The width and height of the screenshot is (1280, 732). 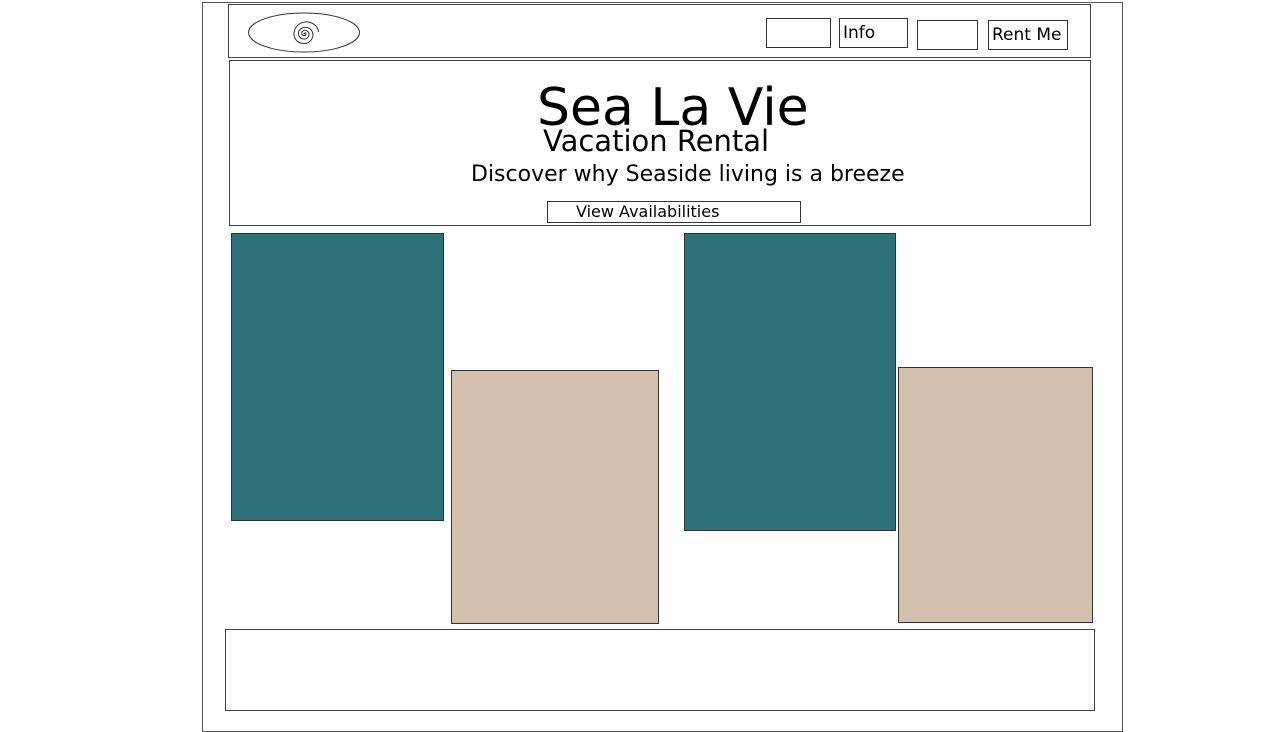 I want to click on nav-button-info: Info, so click(x=873, y=33).